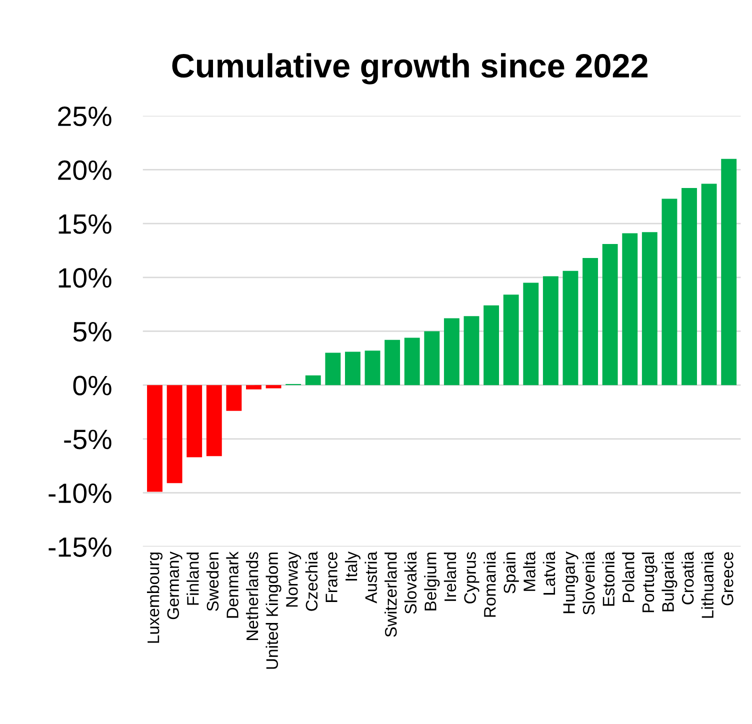 The image size is (752, 724). What do you see at coordinates (670, 581) in the screenshot?
I see `x-tick-label: Bulgaria` at bounding box center [670, 581].